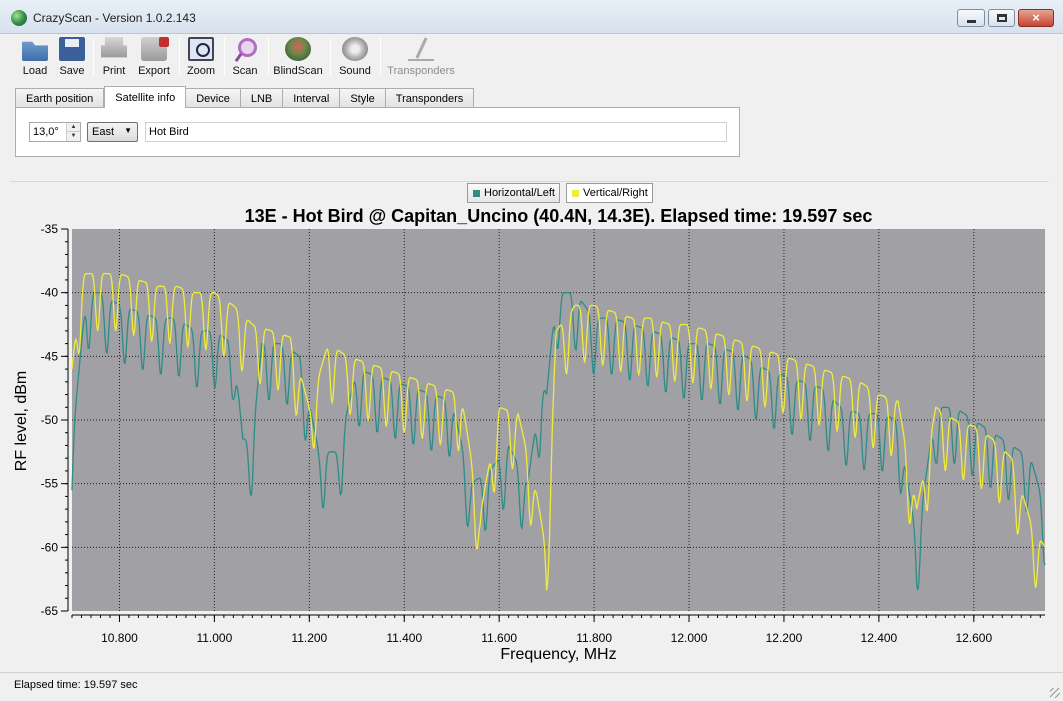 This screenshot has width=1063, height=701. I want to click on floppy-icon, so click(72, 49).